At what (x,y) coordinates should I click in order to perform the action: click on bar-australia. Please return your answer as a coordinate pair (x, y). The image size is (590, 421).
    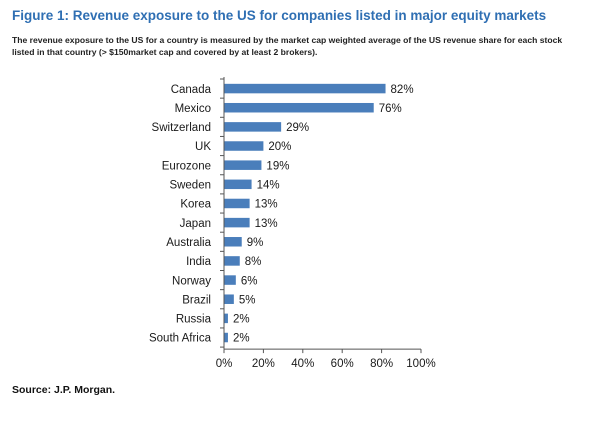
    Looking at the image, I should click on (233, 242).